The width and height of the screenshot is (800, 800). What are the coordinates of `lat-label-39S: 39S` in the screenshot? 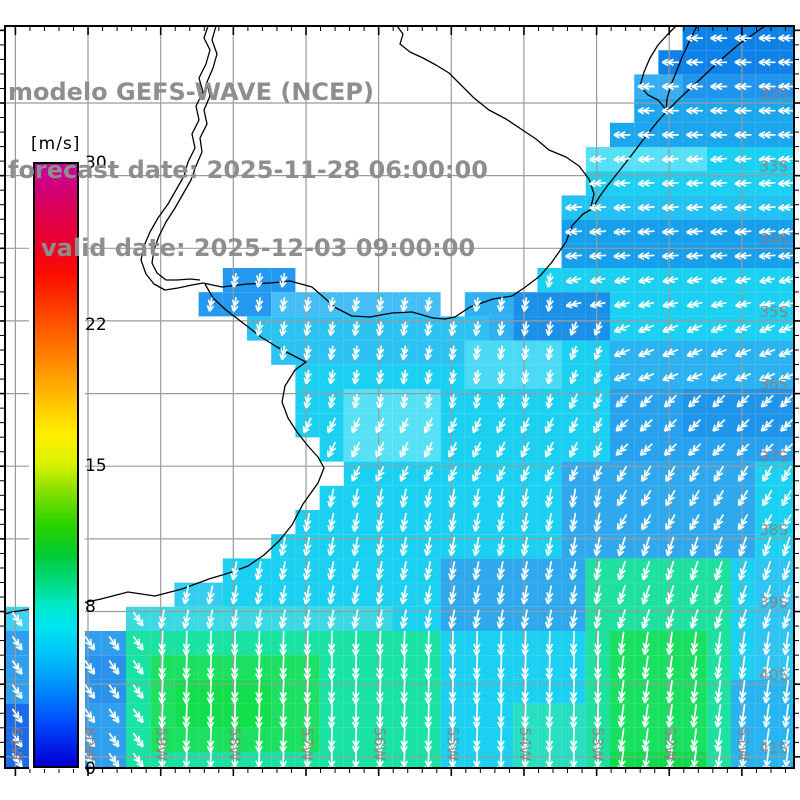 It's located at (773, 603).